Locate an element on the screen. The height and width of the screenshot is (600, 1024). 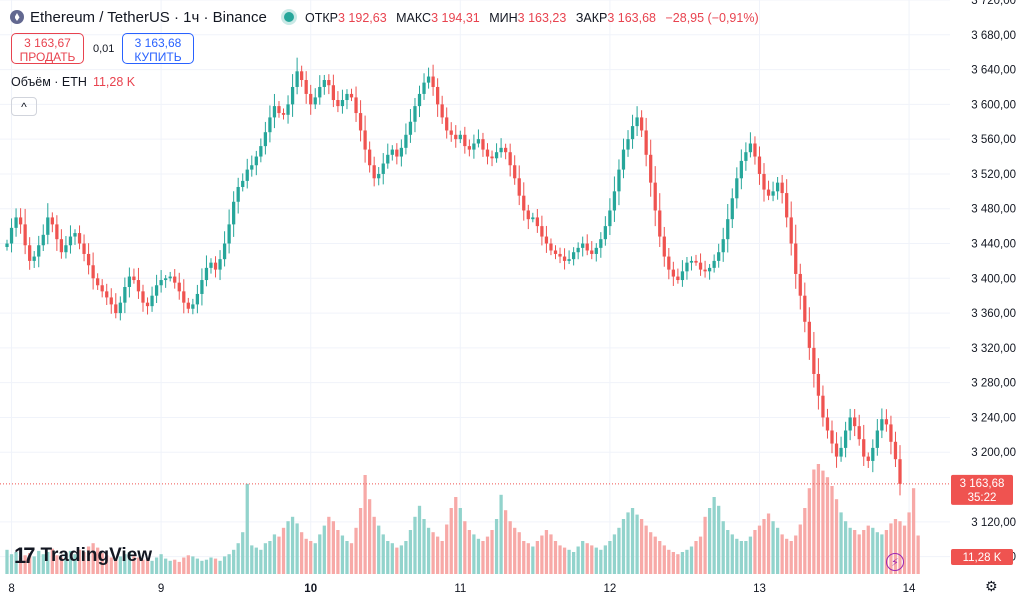
gear-icon: ⚙ is located at coordinates (991, 586).